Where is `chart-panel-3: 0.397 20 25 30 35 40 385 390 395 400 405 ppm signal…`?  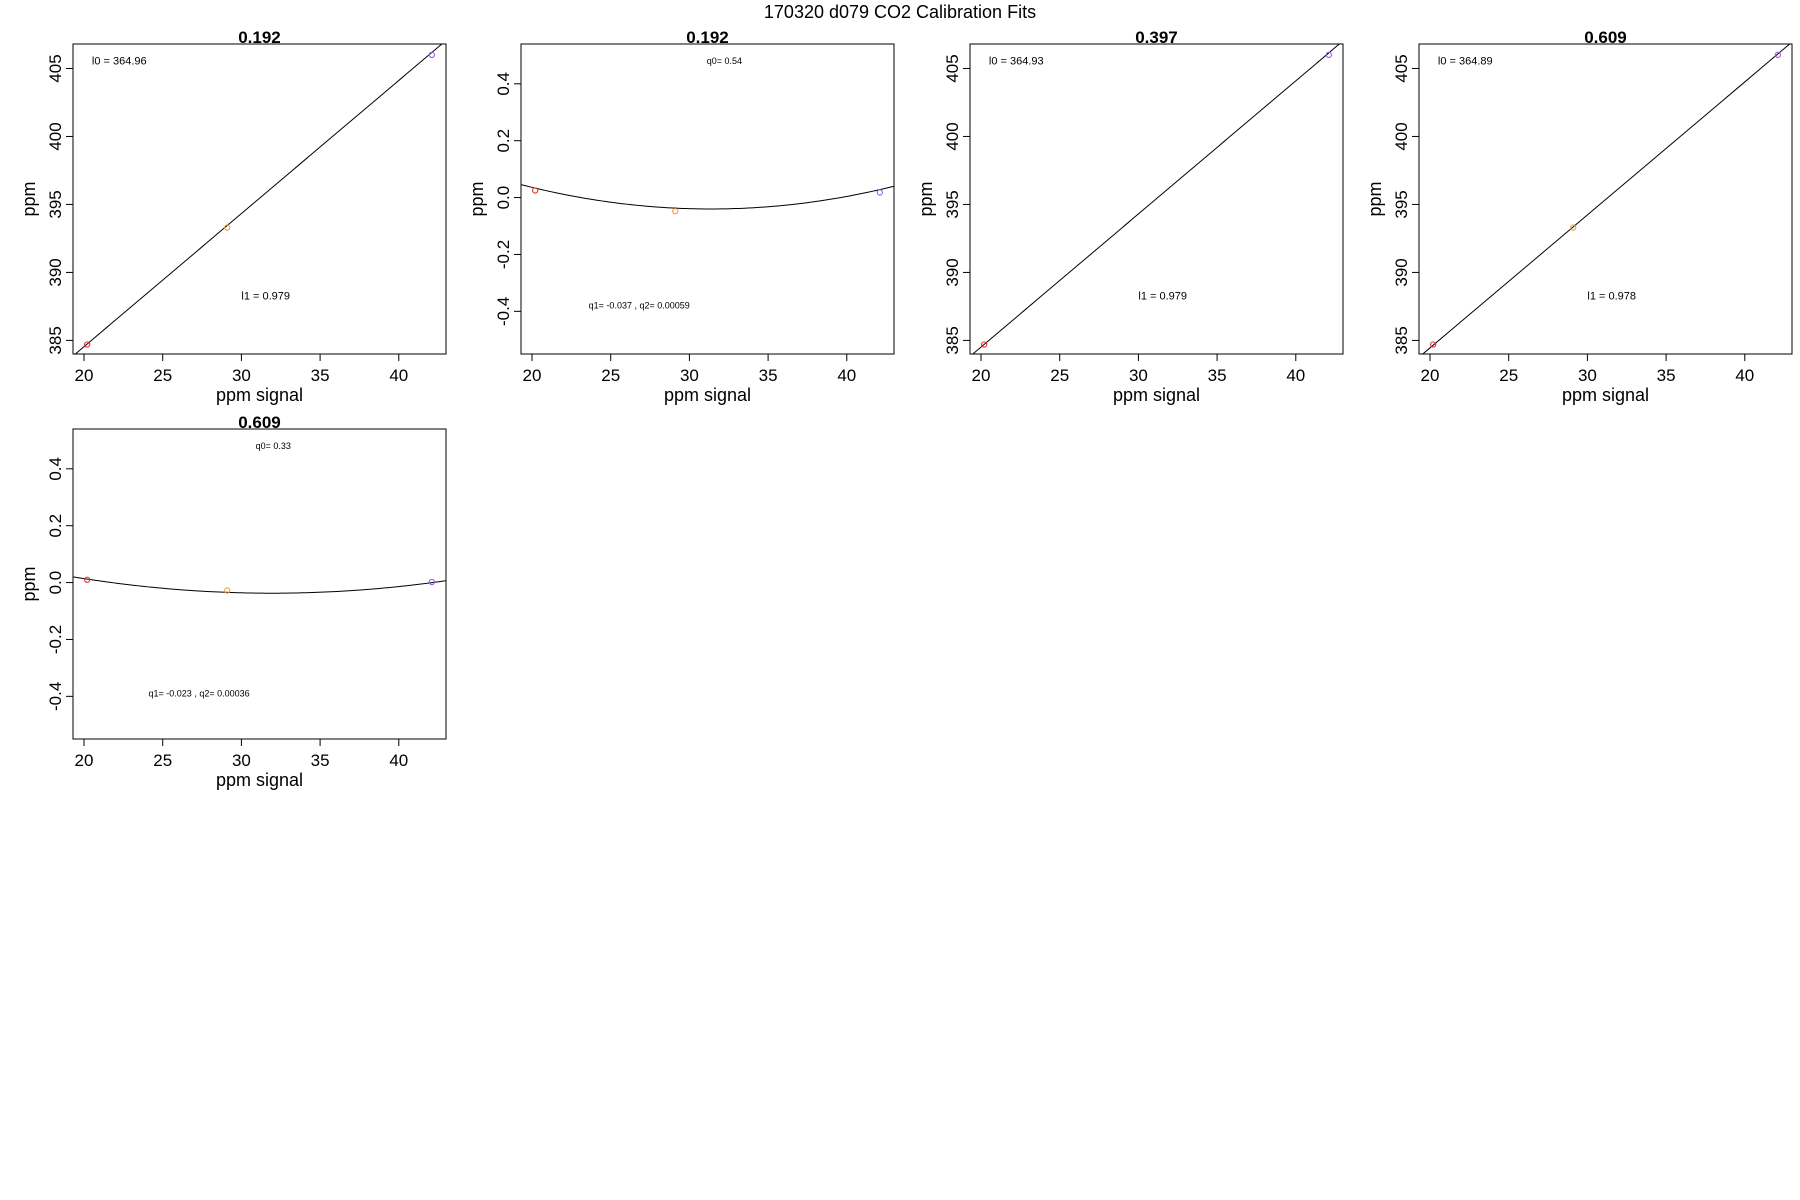
chart-panel-3: 0.397 20 25 30 35 40 385 390 395 400 405 ppm signal… is located at coordinates (1130, 216).